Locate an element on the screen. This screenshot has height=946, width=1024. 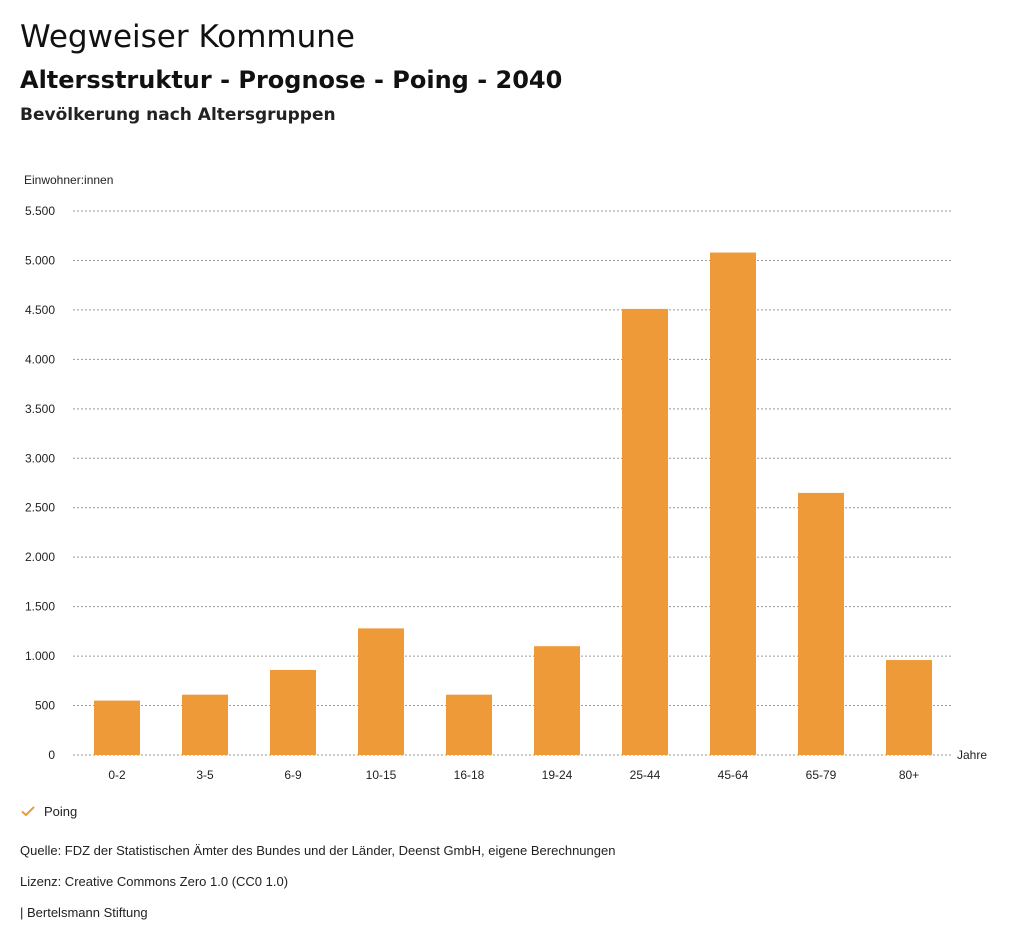
y-tick-label: 4.000 is located at coordinates (40, 359).